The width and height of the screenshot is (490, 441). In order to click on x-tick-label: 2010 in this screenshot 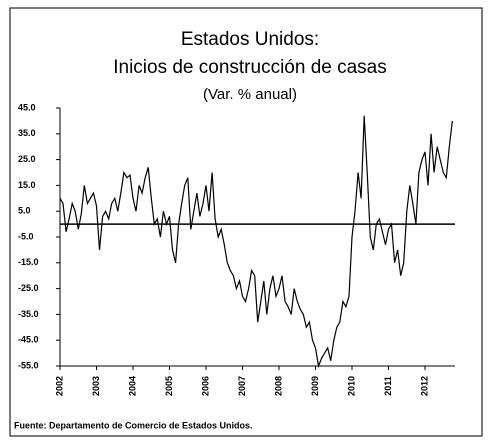, I will do `click(351, 386)`.